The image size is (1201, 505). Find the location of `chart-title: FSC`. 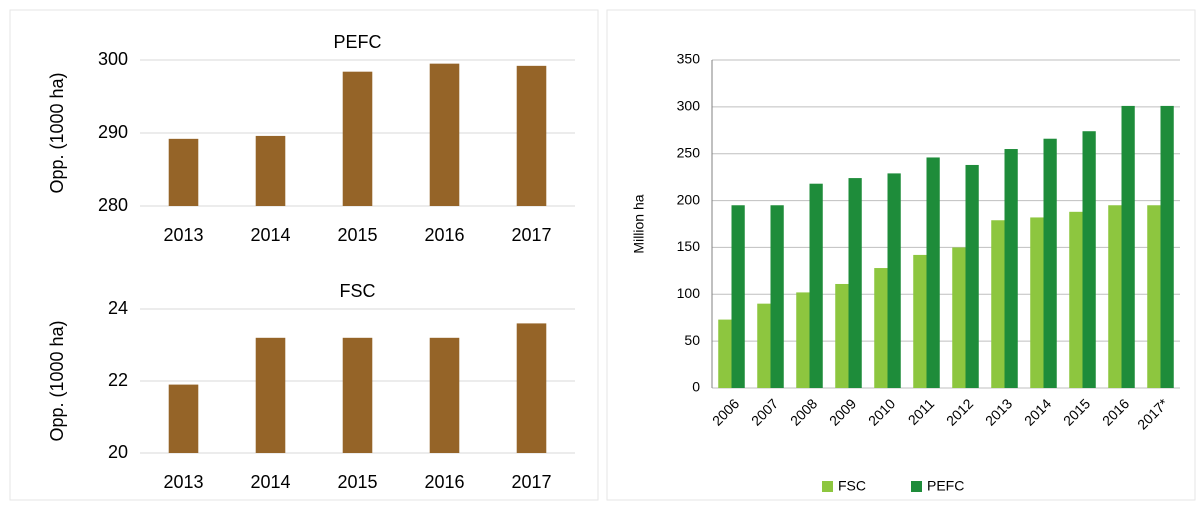

chart-title: FSC is located at coordinates (358, 291).